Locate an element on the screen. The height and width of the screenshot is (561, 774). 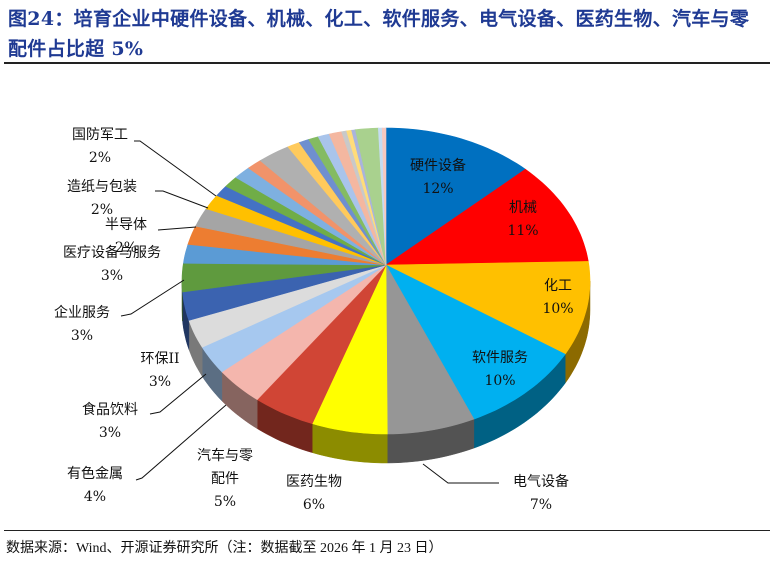
slice-label-造纸与包装: 造纸与包装 2% is located at coordinates (102, 198).